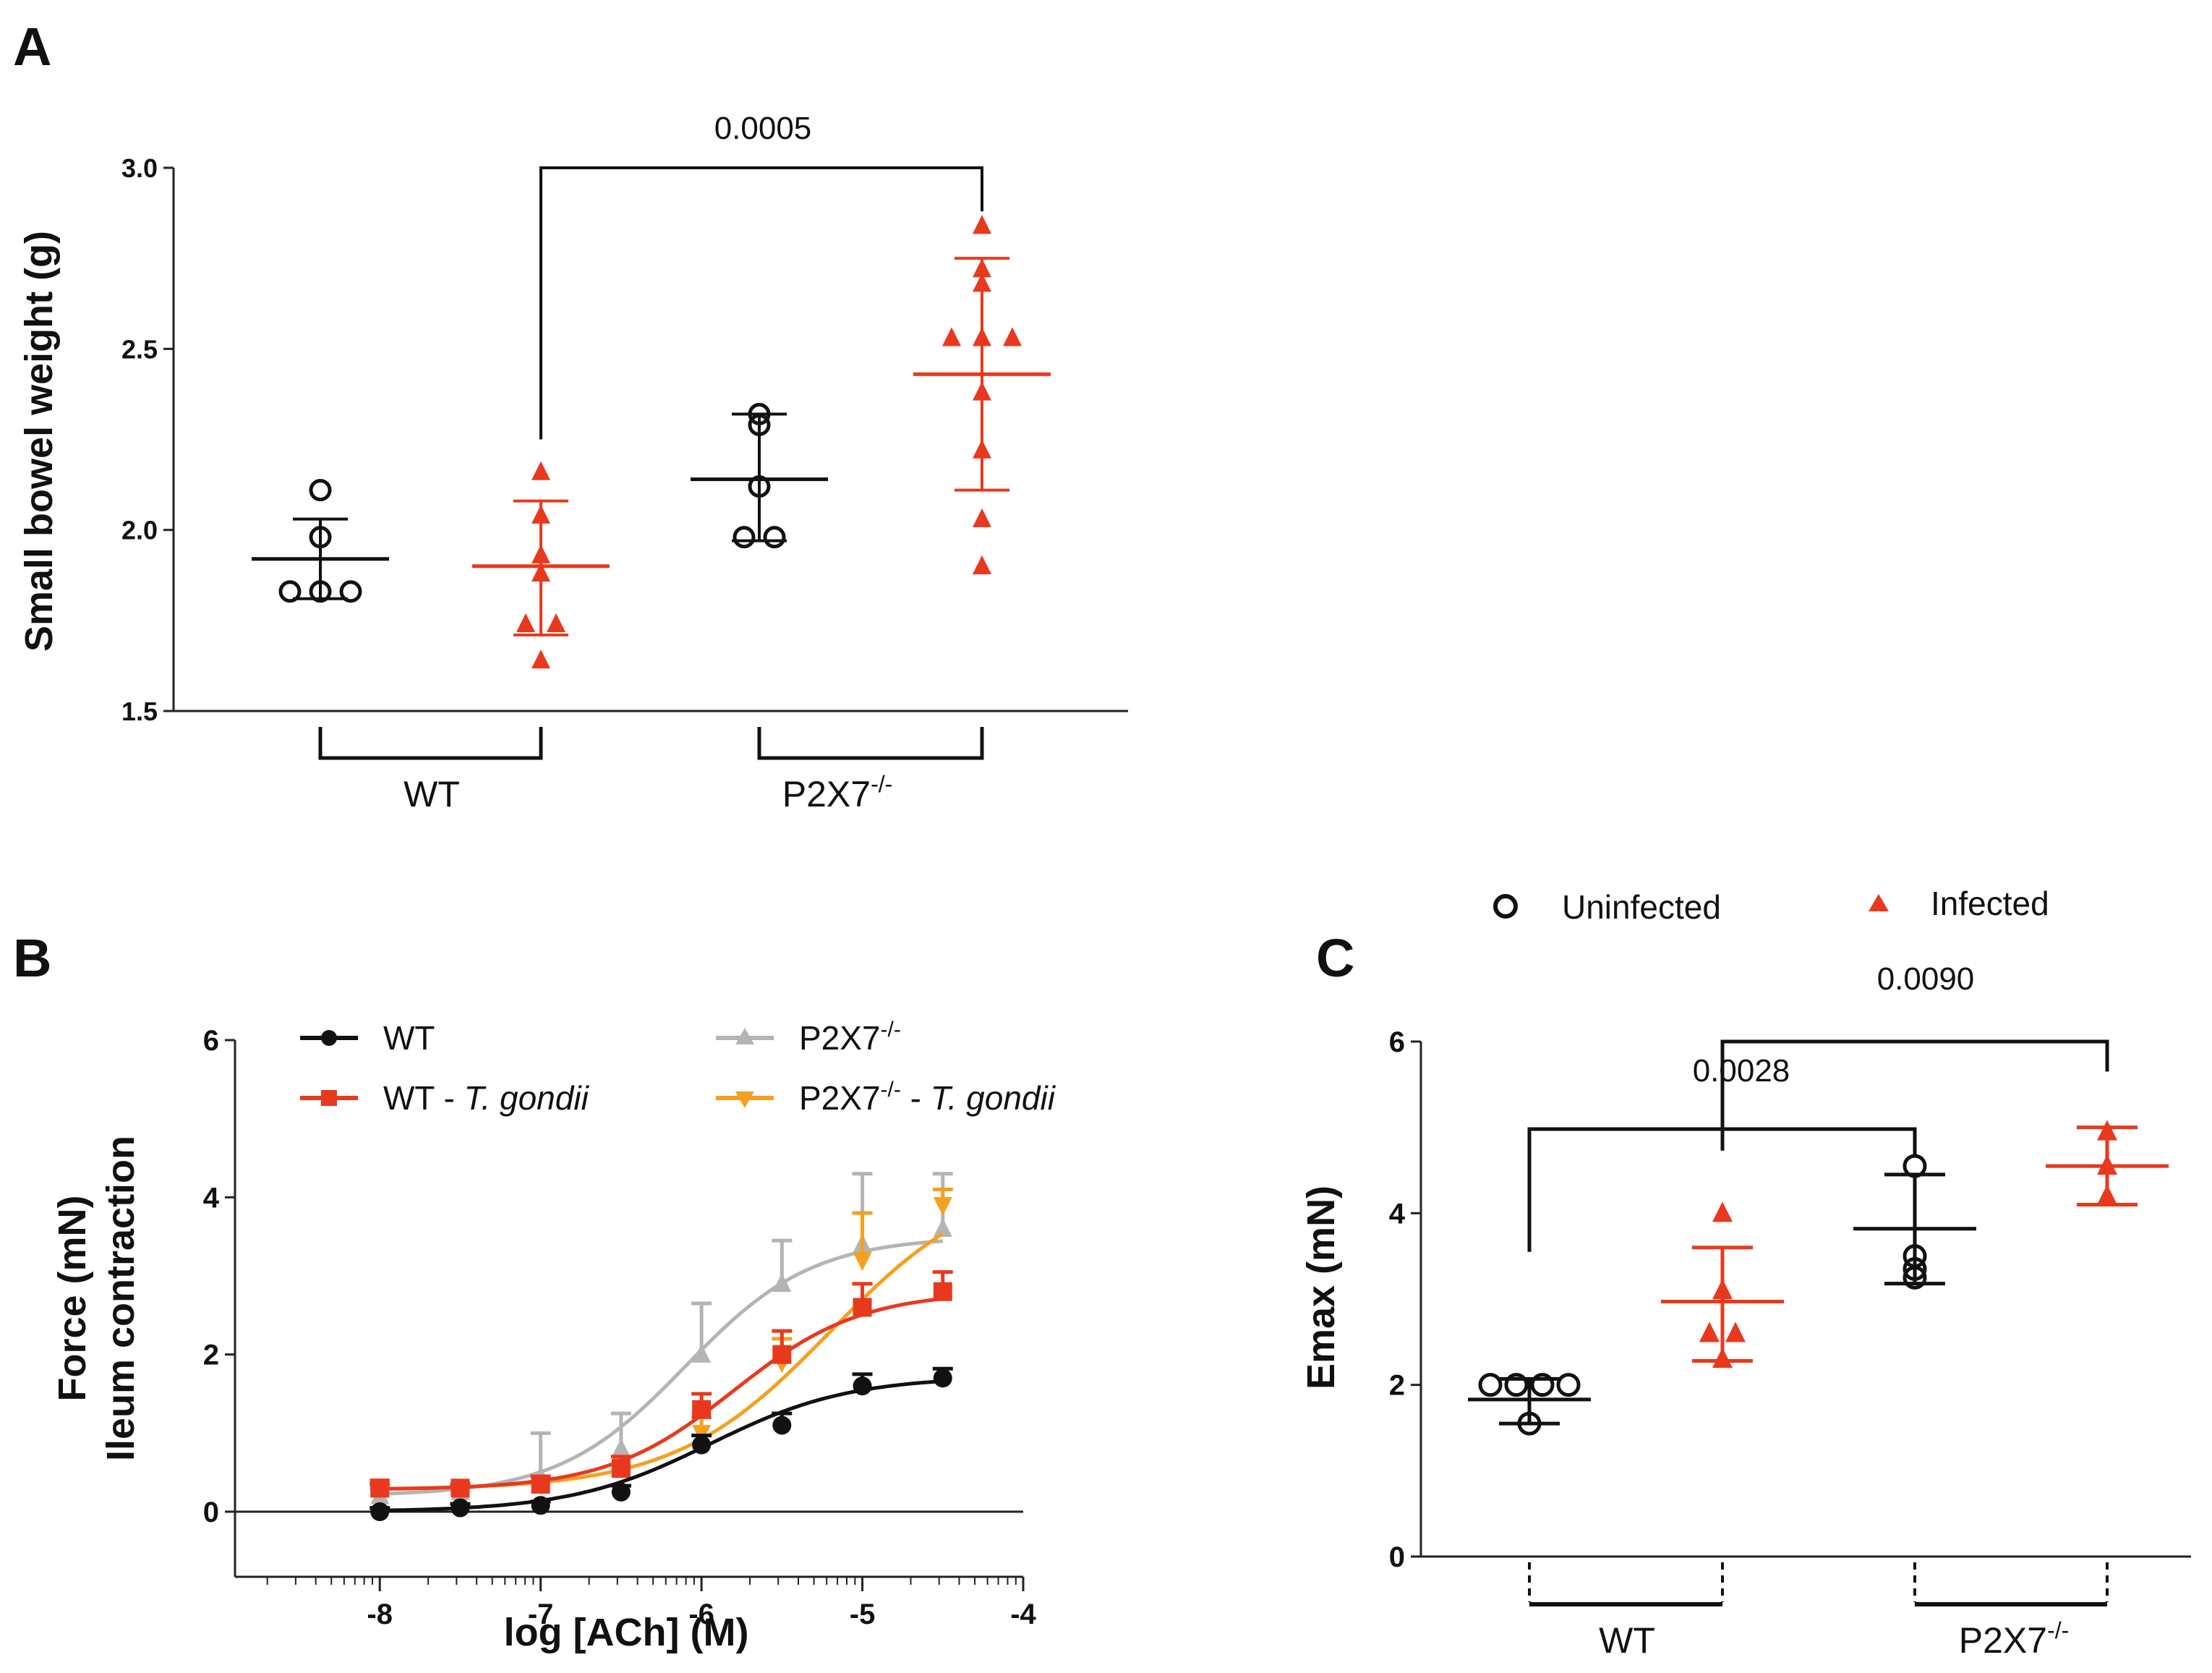  What do you see at coordinates (380, 1614) in the screenshot?
I see `panel-b-xtick-label: -8` at bounding box center [380, 1614].